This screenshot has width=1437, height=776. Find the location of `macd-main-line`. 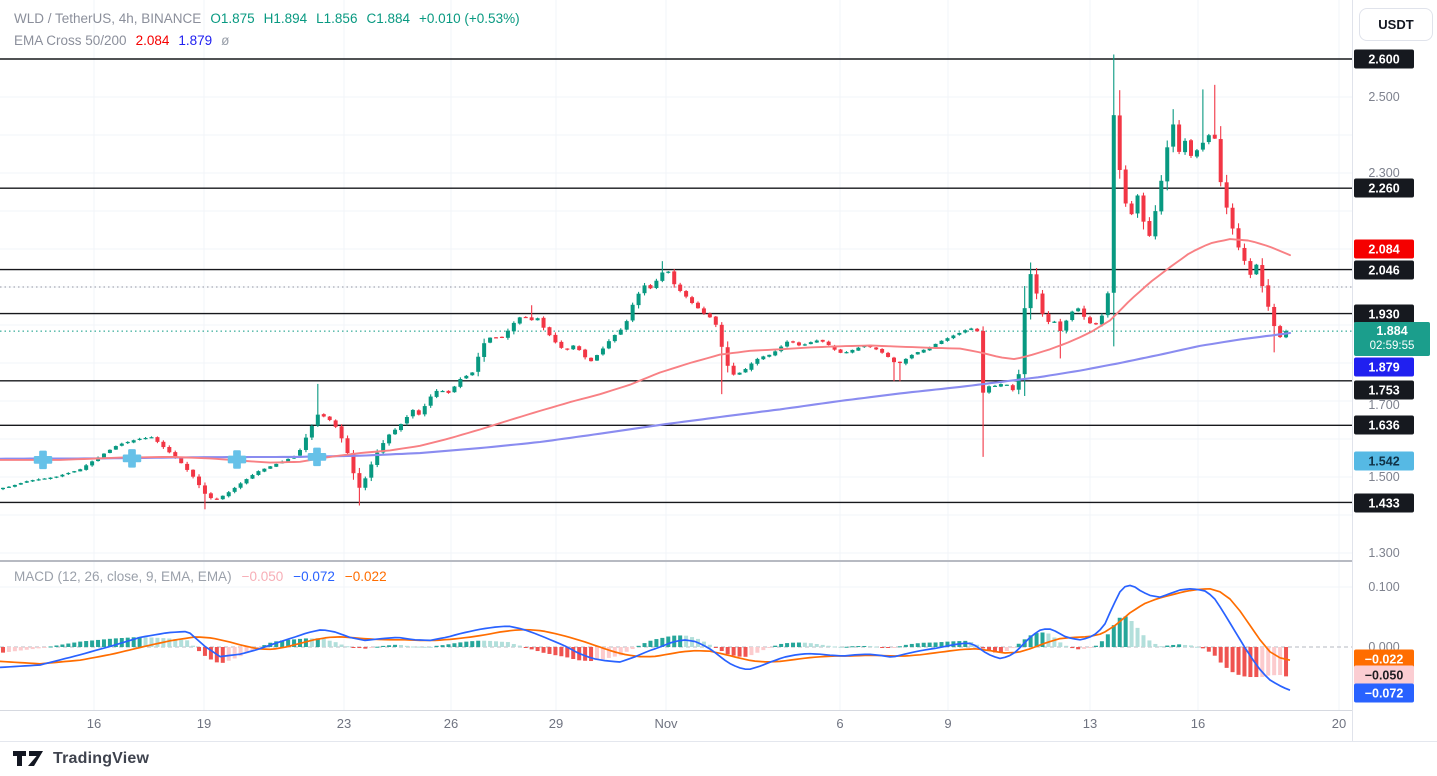

macd-main-line is located at coordinates (645, 637).